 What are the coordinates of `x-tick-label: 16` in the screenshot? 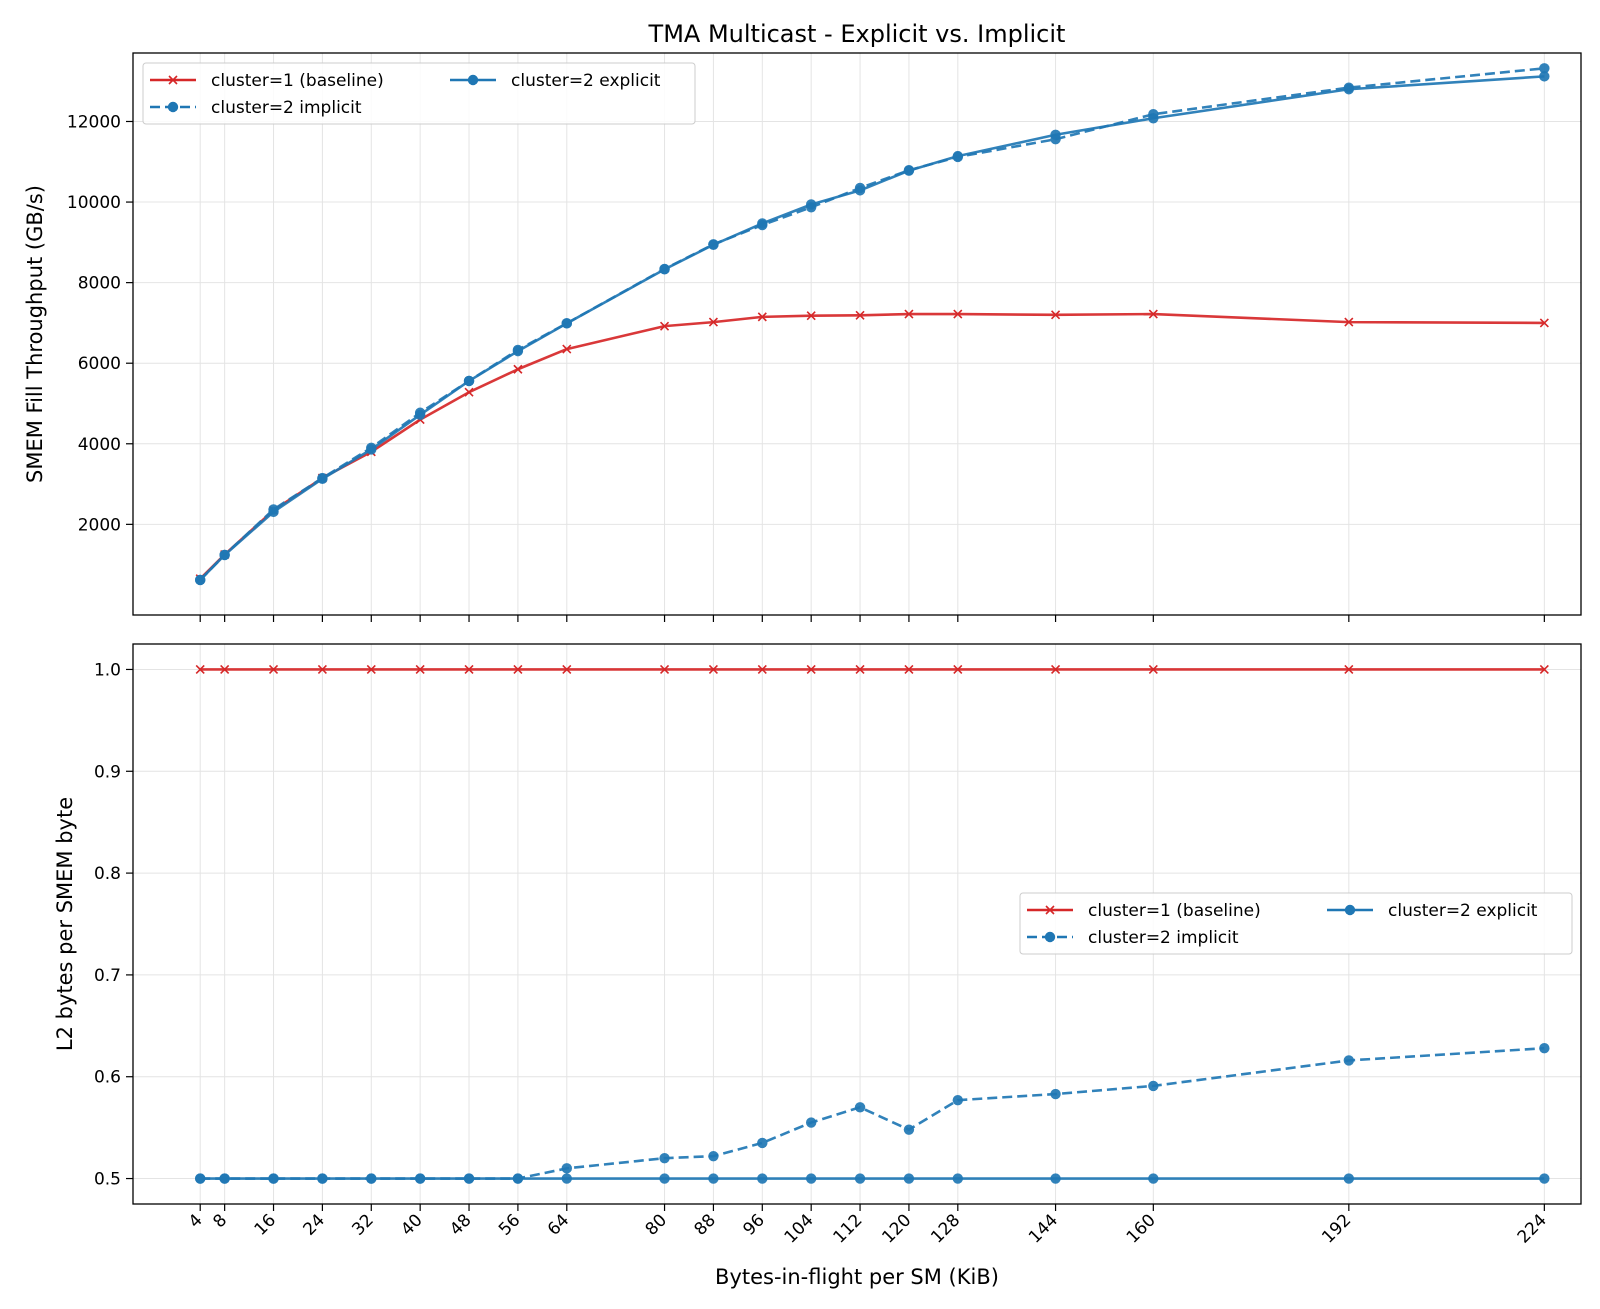 It's located at (265, 1224).